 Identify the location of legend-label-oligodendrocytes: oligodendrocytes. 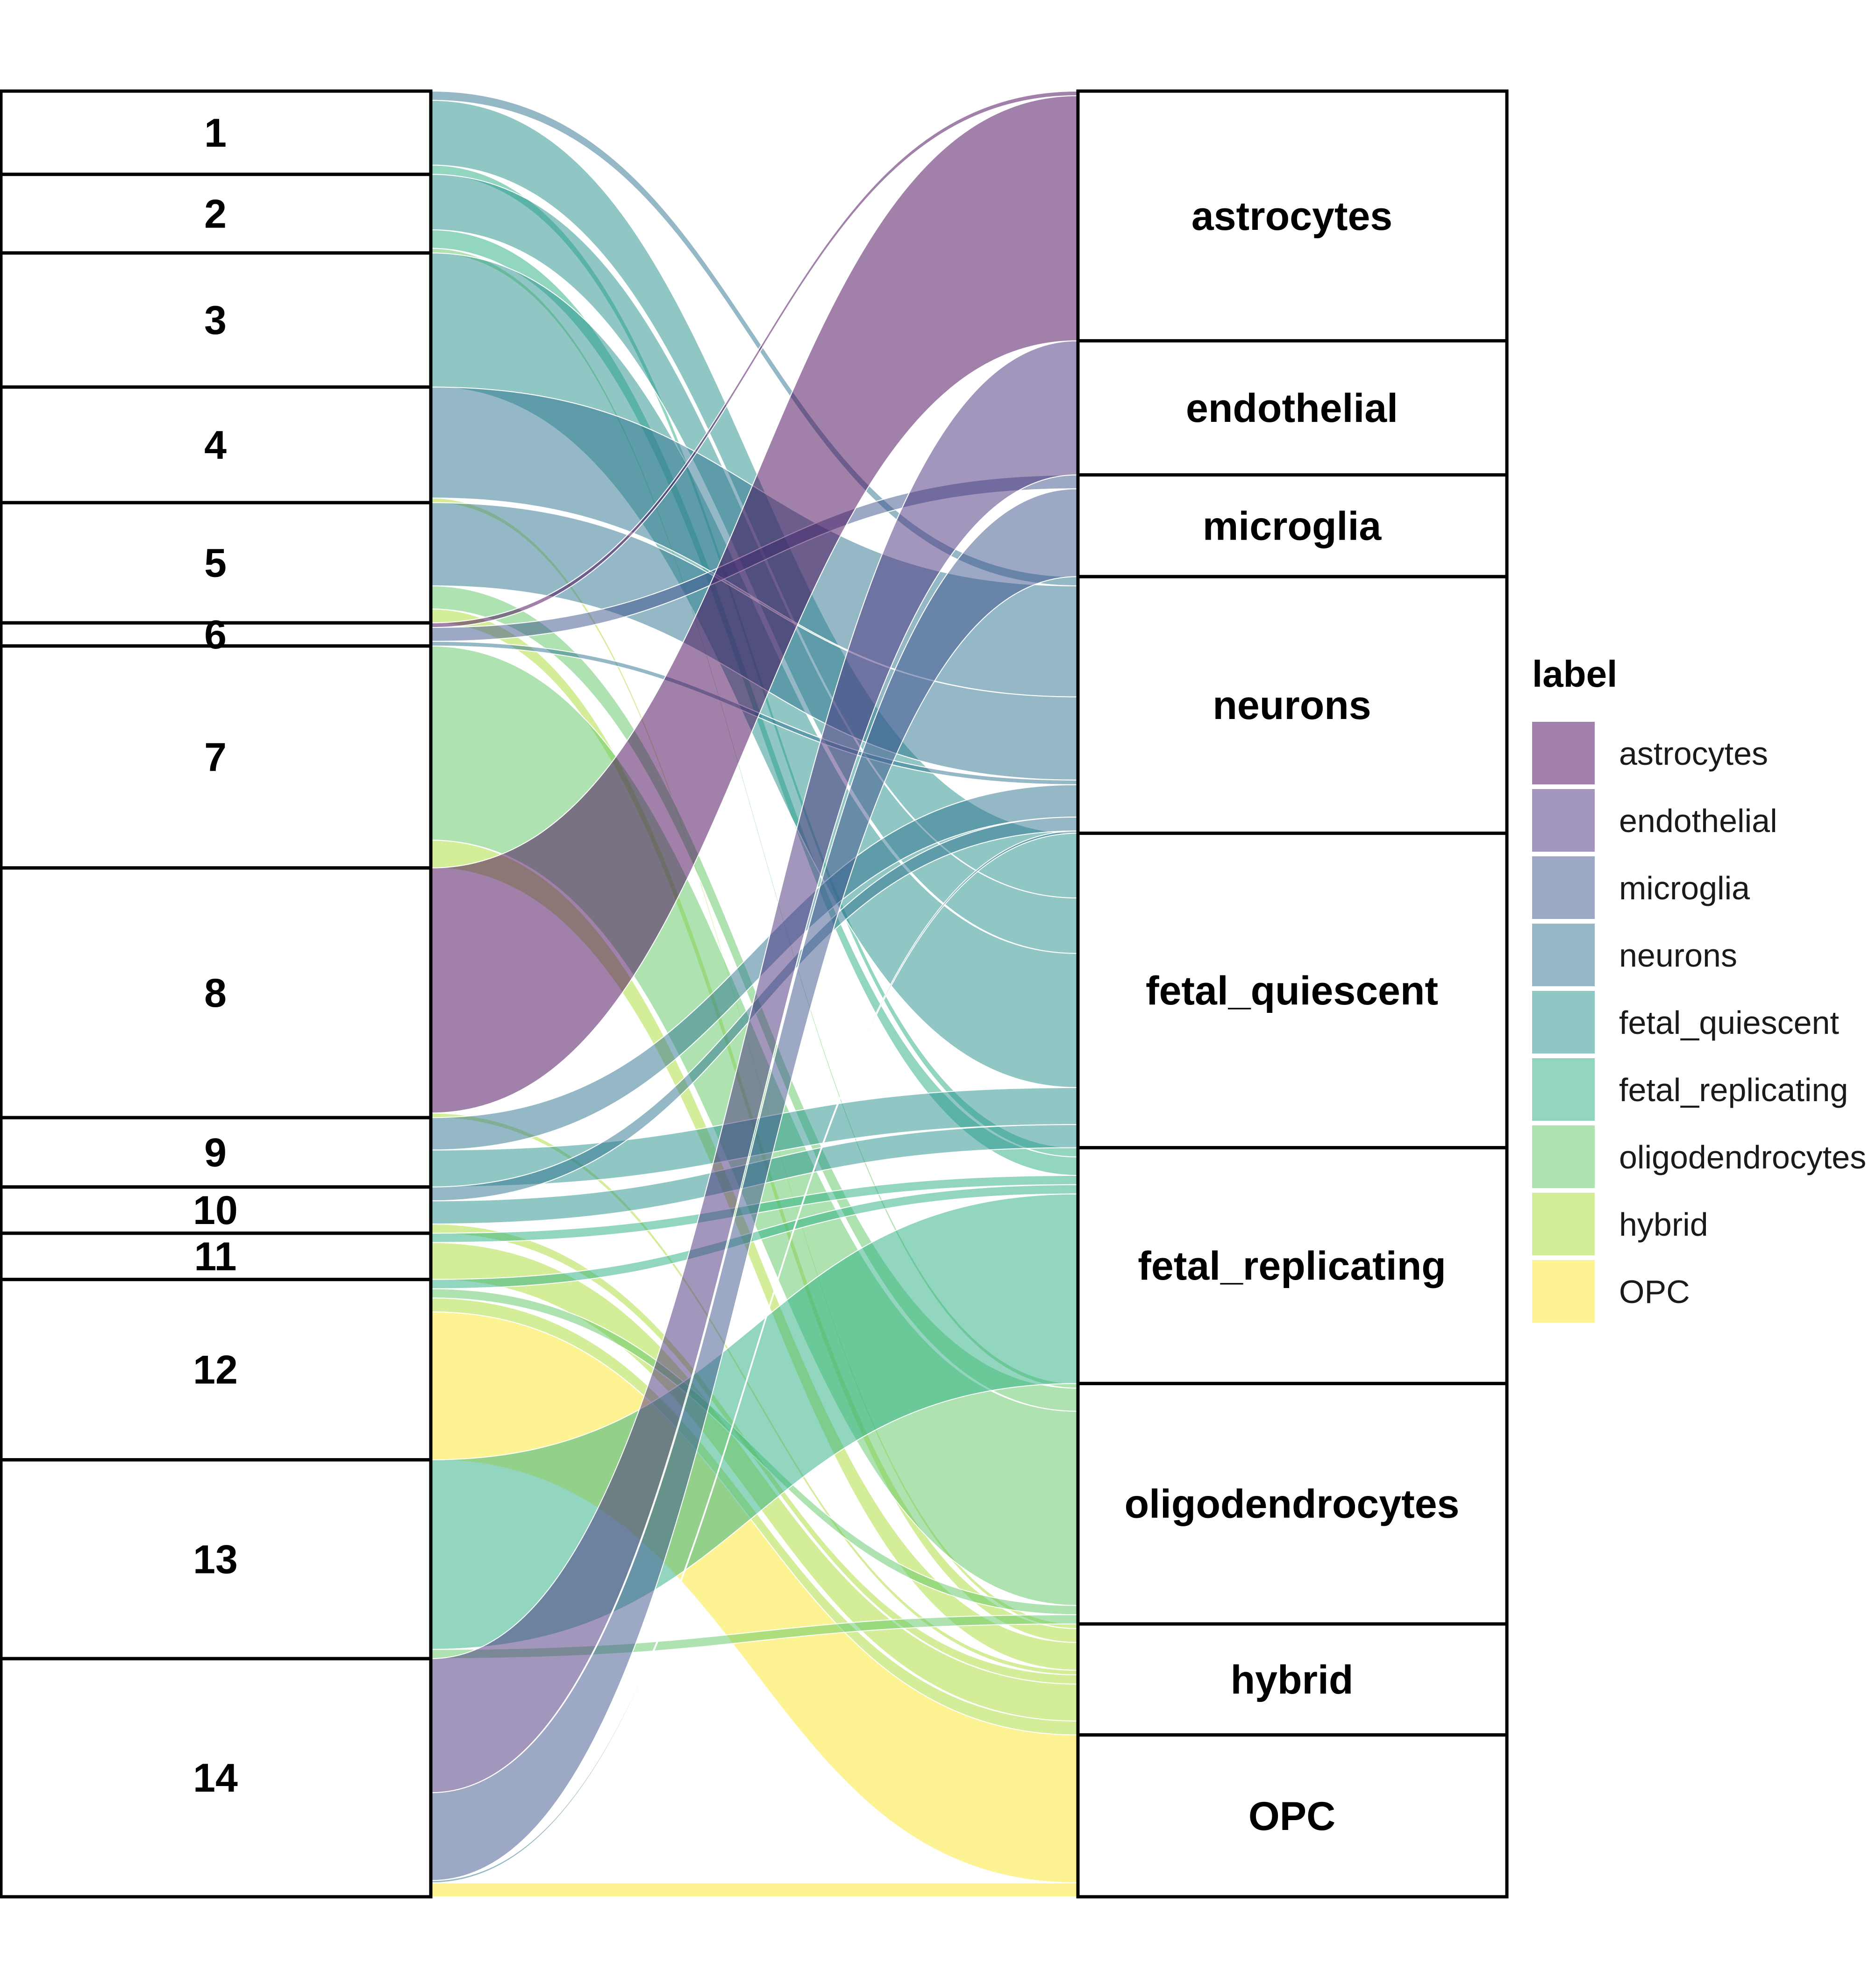
(1742, 1157).